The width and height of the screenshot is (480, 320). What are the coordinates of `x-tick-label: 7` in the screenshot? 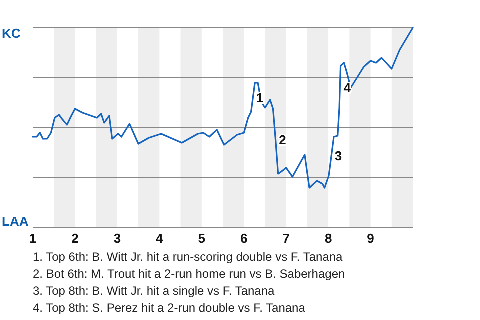 It's located at (286, 238).